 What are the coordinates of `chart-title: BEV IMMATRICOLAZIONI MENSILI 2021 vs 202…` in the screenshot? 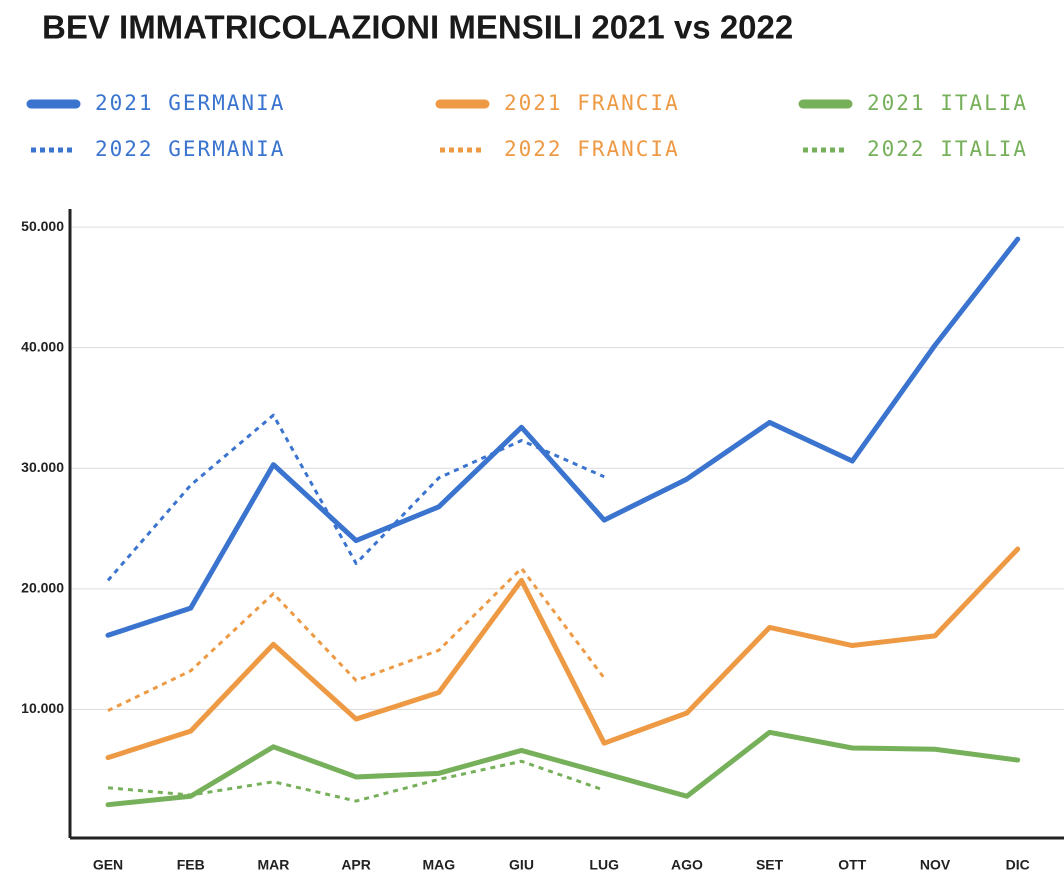 It's located at (417, 27).